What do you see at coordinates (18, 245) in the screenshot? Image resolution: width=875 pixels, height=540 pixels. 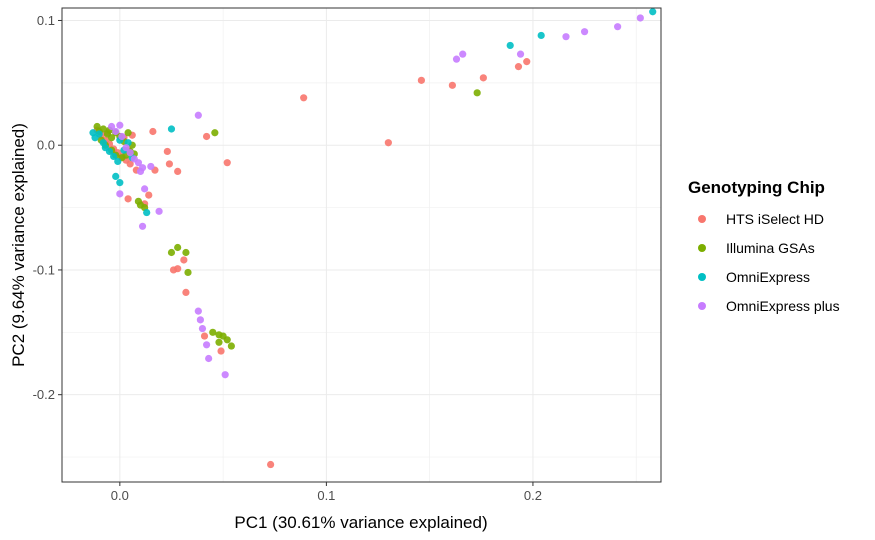 I see `y-axis-title: PC2 (9.64% variance explained)` at bounding box center [18, 245].